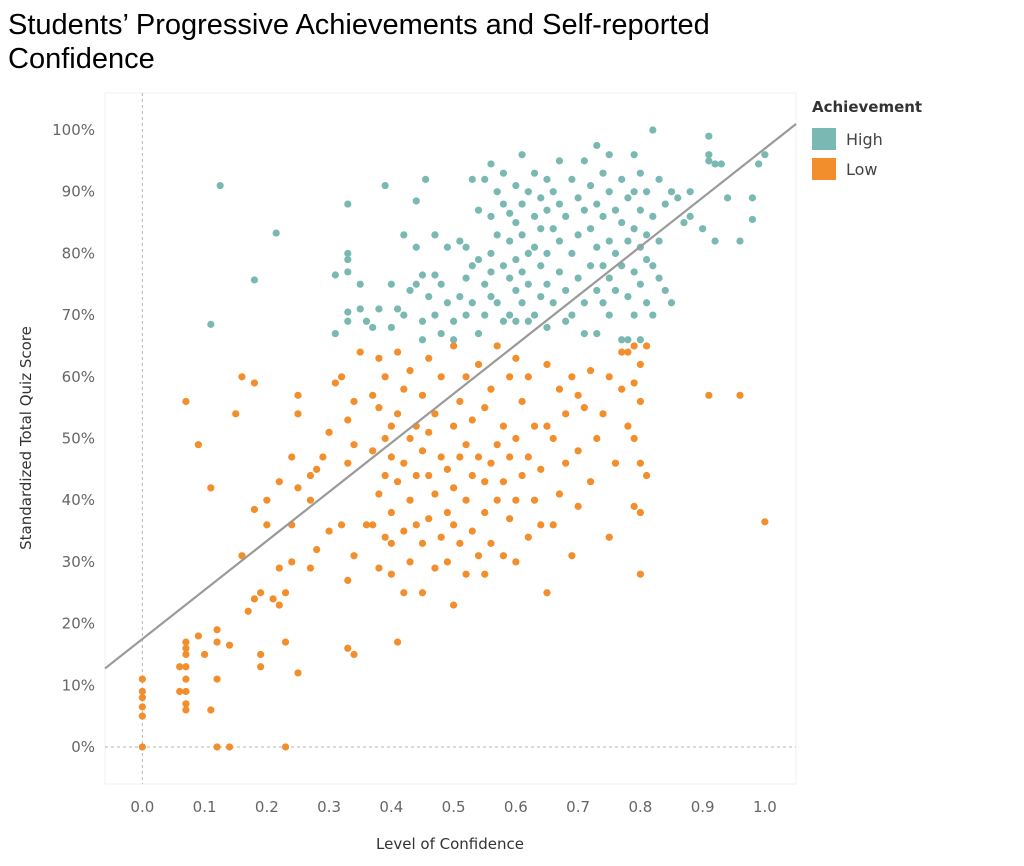 The width and height of the screenshot is (1024, 866). Describe the element at coordinates (78, 624) in the screenshot. I see `y-tick-label: 20%` at that location.